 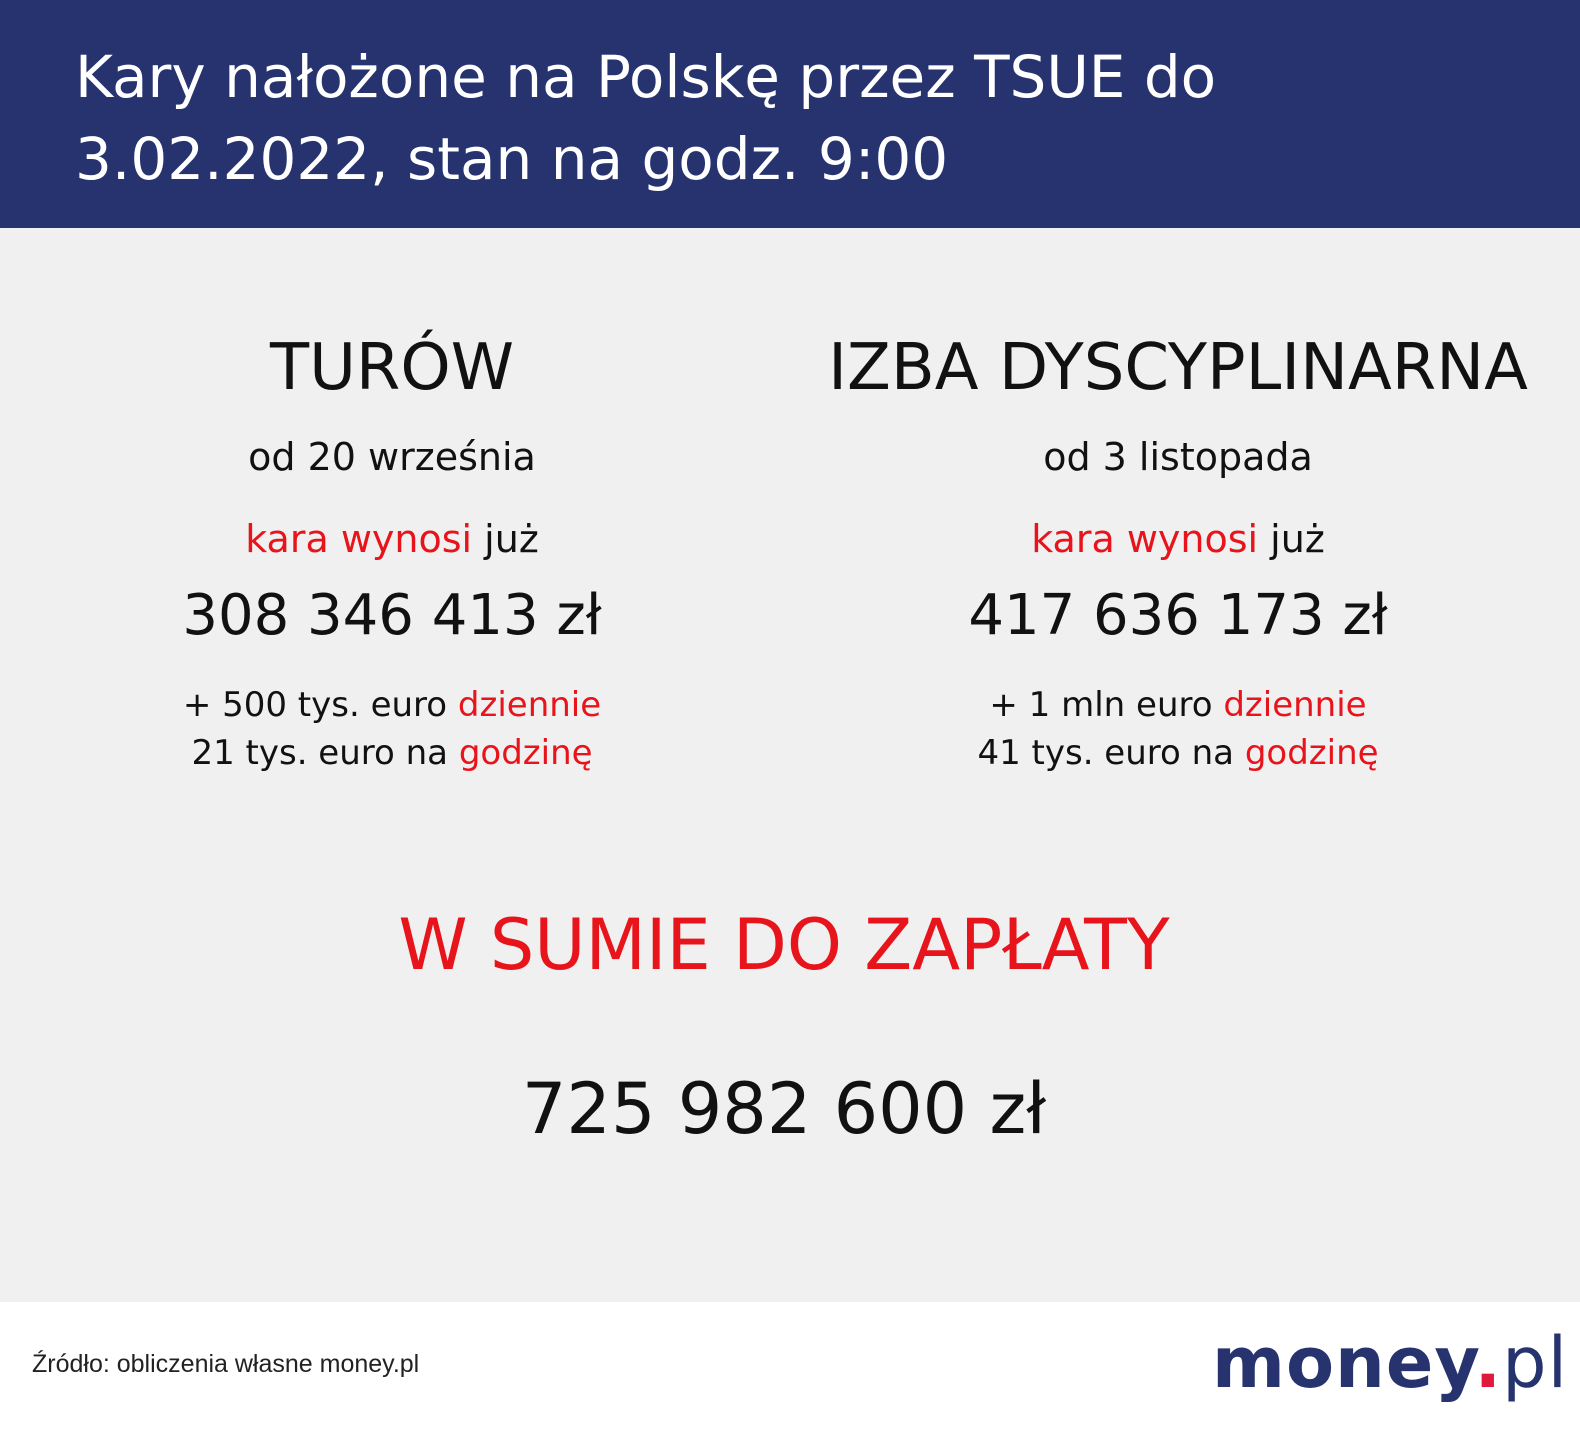 I want to click on source-note: Źródło: obliczenia własne money.pl, so click(x=226, y=1364).